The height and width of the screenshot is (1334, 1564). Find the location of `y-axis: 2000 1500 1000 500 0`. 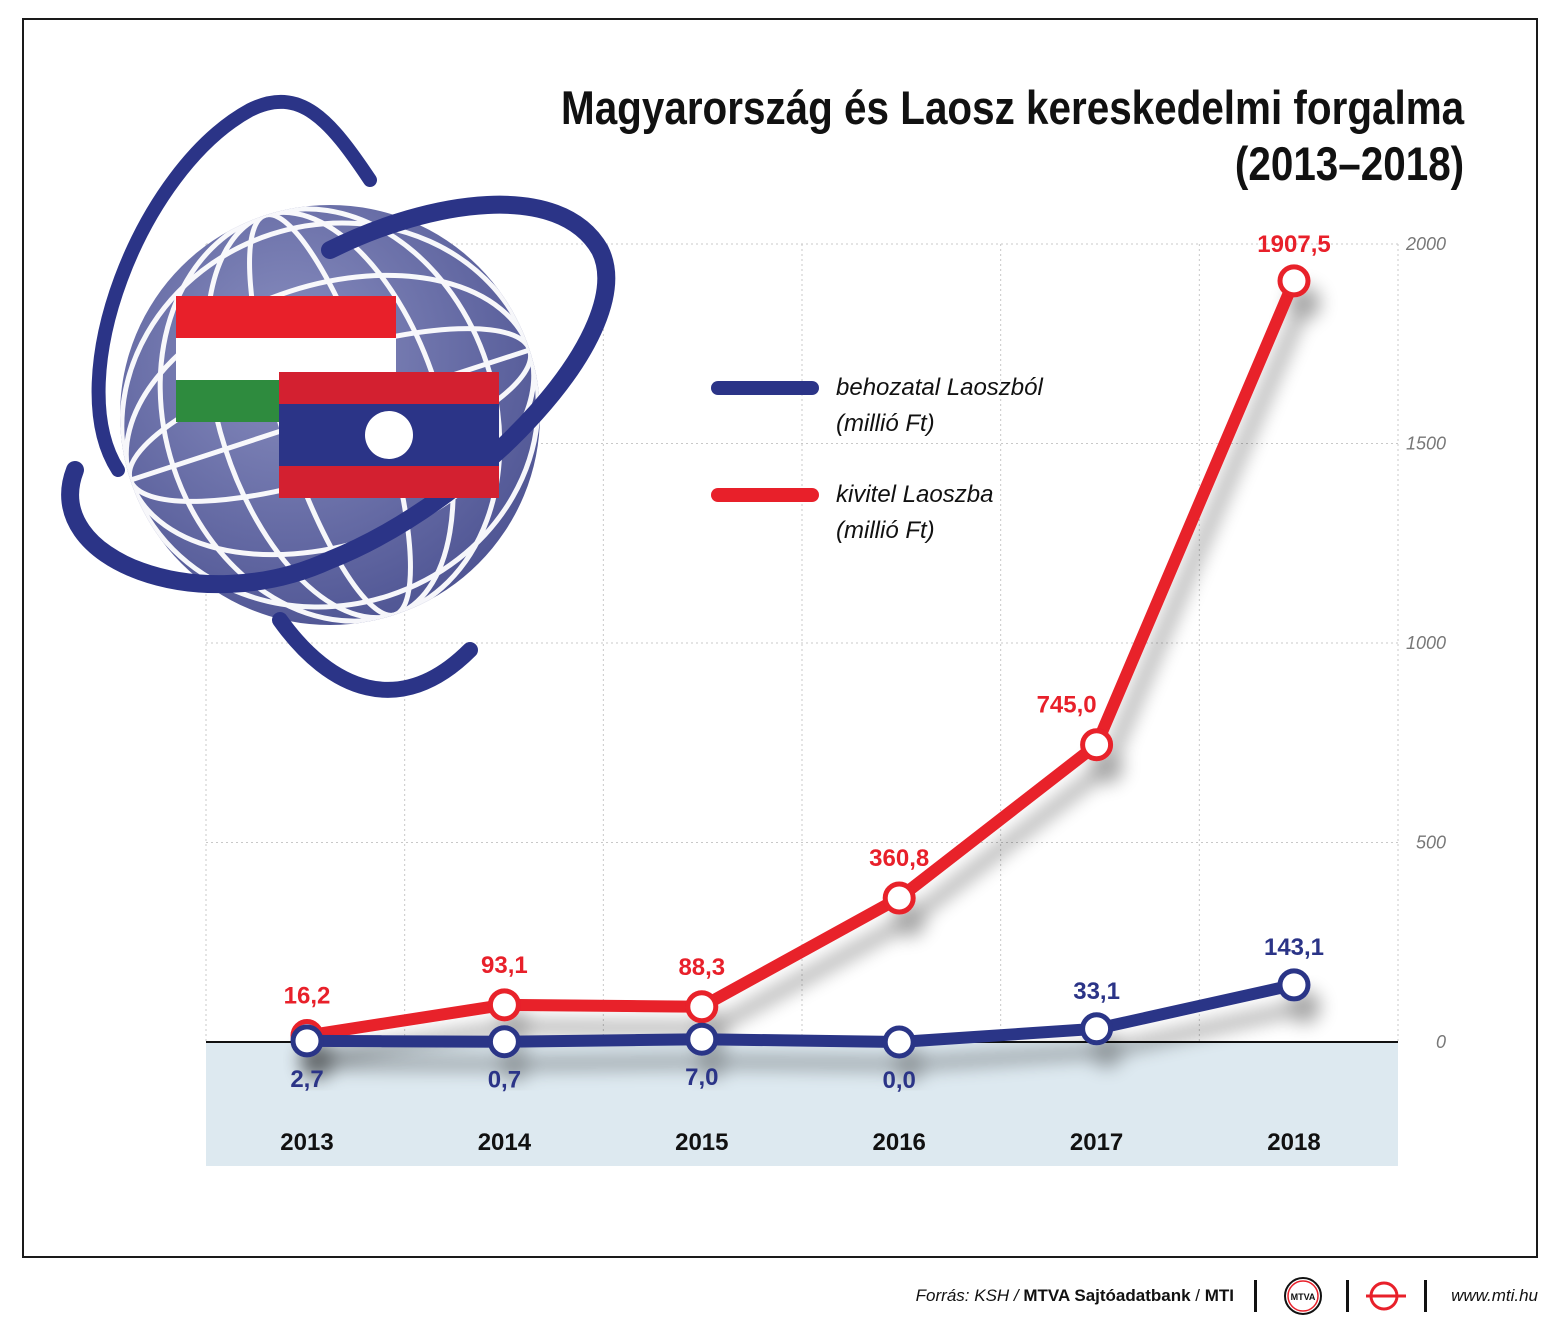

y-axis: 2000 1500 1000 500 0 is located at coordinates (1425, 643).